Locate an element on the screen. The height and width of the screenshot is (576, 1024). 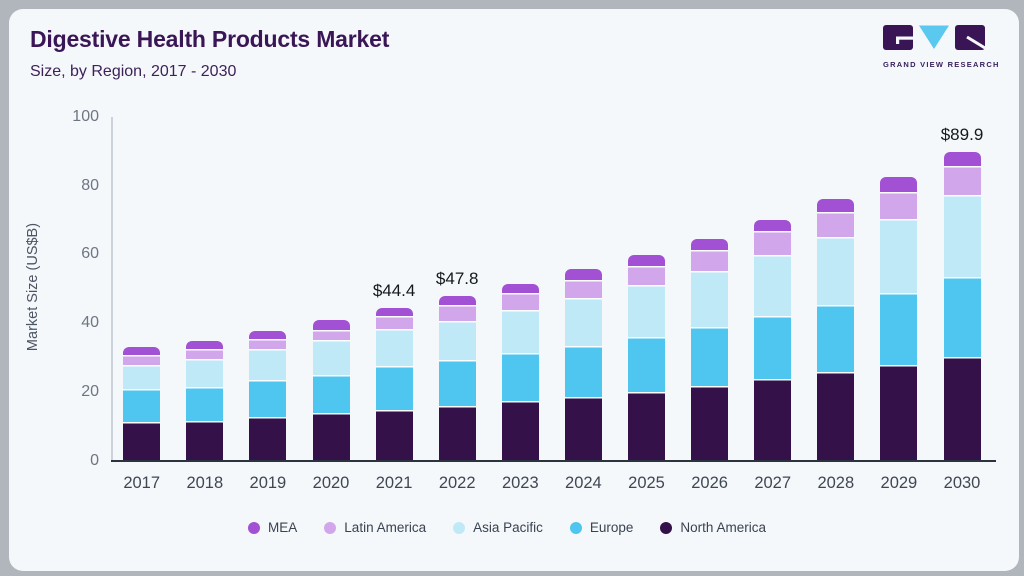
bar-2027 is located at coordinates (773, 340).